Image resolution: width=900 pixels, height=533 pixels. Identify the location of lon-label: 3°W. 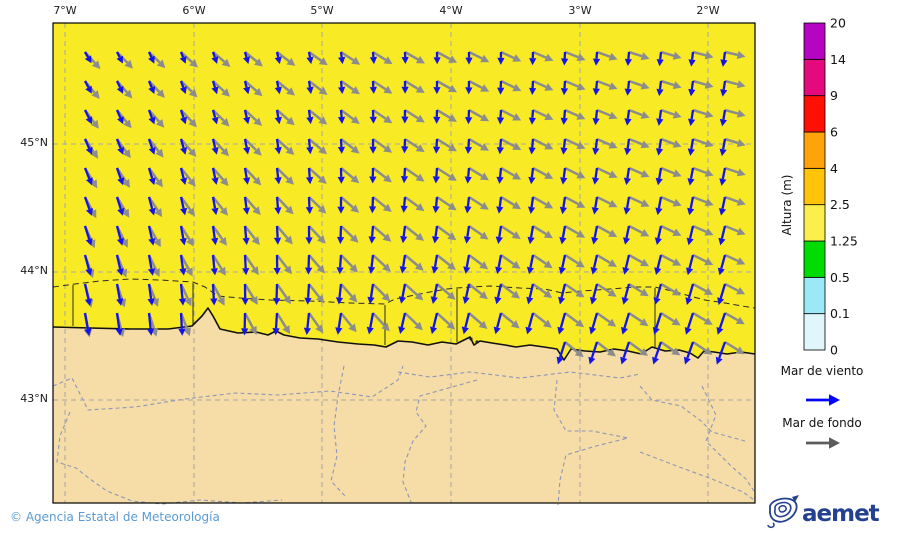
(580, 10).